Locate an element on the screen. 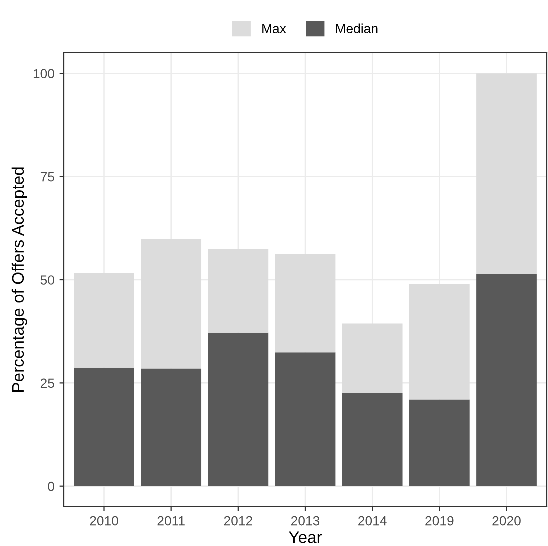  x-tick-label: 2014 is located at coordinates (372, 521).